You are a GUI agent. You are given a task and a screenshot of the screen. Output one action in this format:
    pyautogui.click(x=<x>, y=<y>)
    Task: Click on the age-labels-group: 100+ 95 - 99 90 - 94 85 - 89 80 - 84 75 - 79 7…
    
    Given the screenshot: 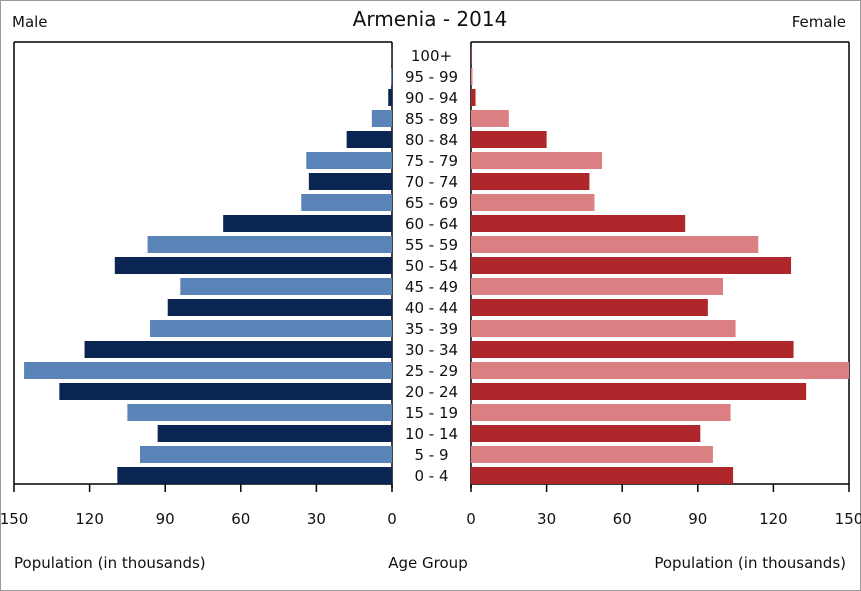 What is the action you would take?
    pyautogui.click(x=431, y=266)
    